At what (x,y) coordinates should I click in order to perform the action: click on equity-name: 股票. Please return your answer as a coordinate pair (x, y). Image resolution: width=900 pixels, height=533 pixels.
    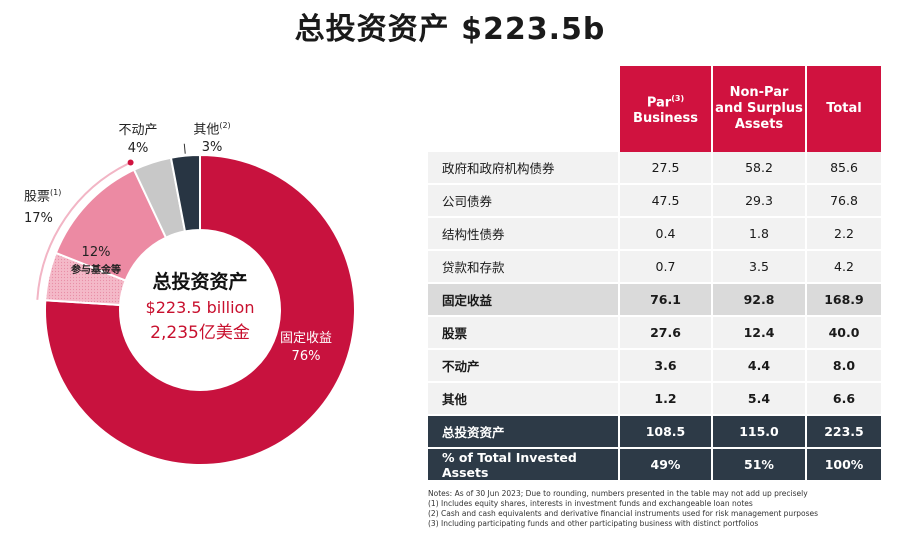
    Looking at the image, I should click on (37, 197).